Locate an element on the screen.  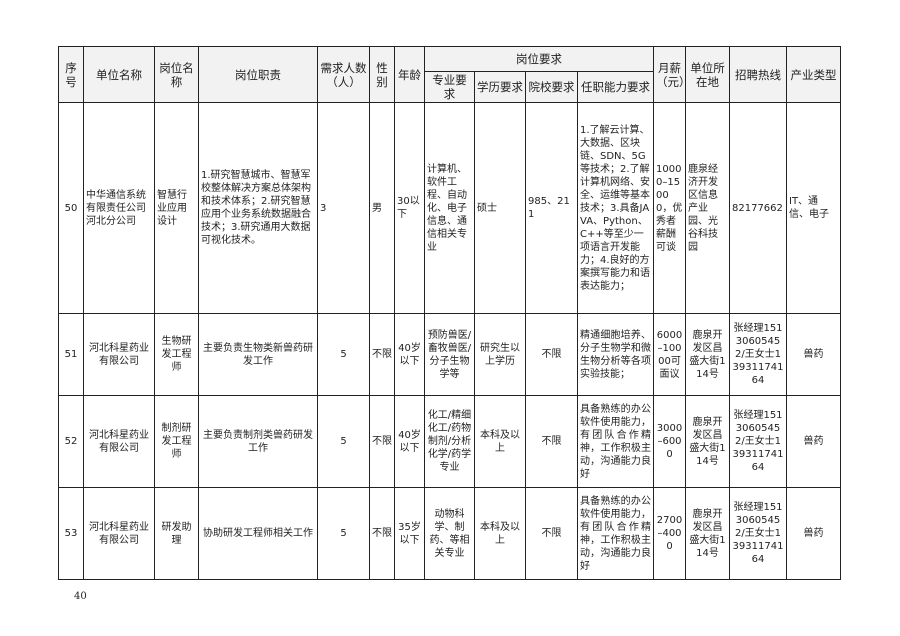
header-position: 岗位名称 is located at coordinates (176, 74).